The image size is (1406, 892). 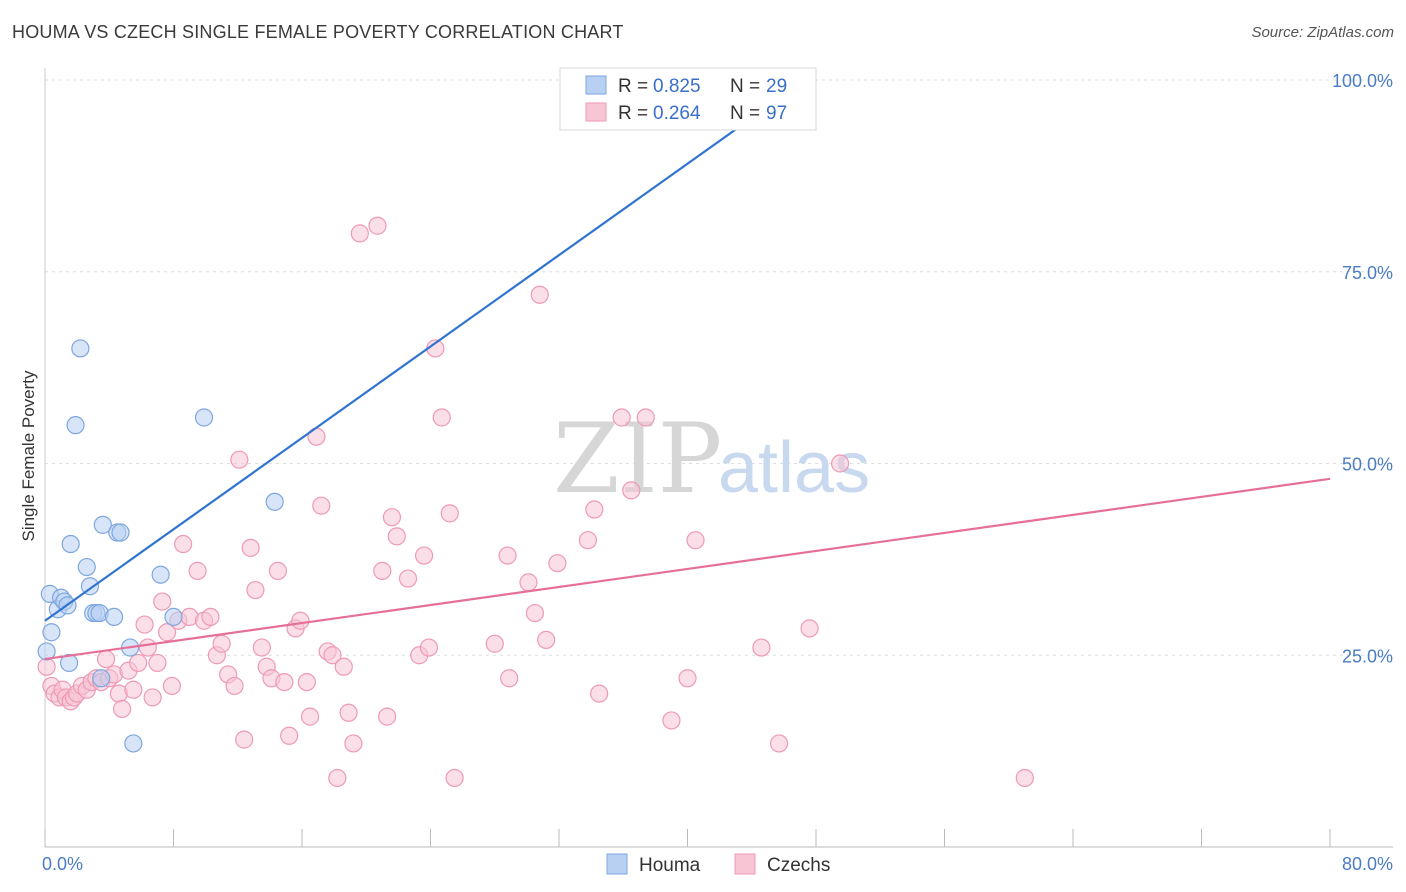 What do you see at coordinates (677, 86) in the screenshot?
I see `legend-r-value-houma: 0.825` at bounding box center [677, 86].